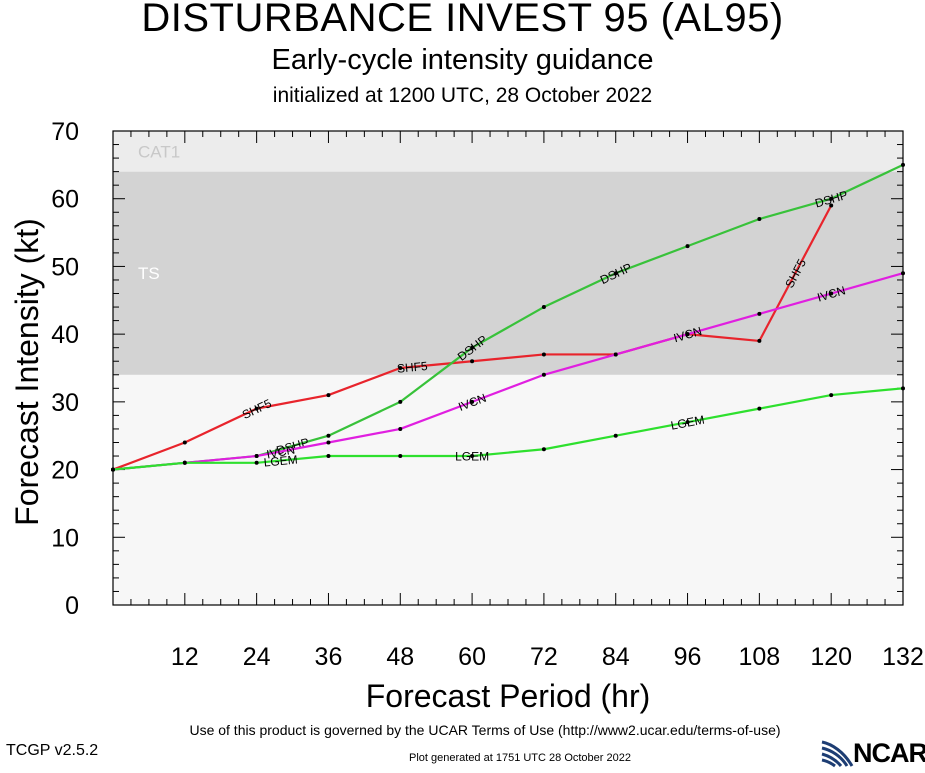  Describe the element at coordinates (65, 200) in the screenshot. I see `y-tick-label: 60` at that location.